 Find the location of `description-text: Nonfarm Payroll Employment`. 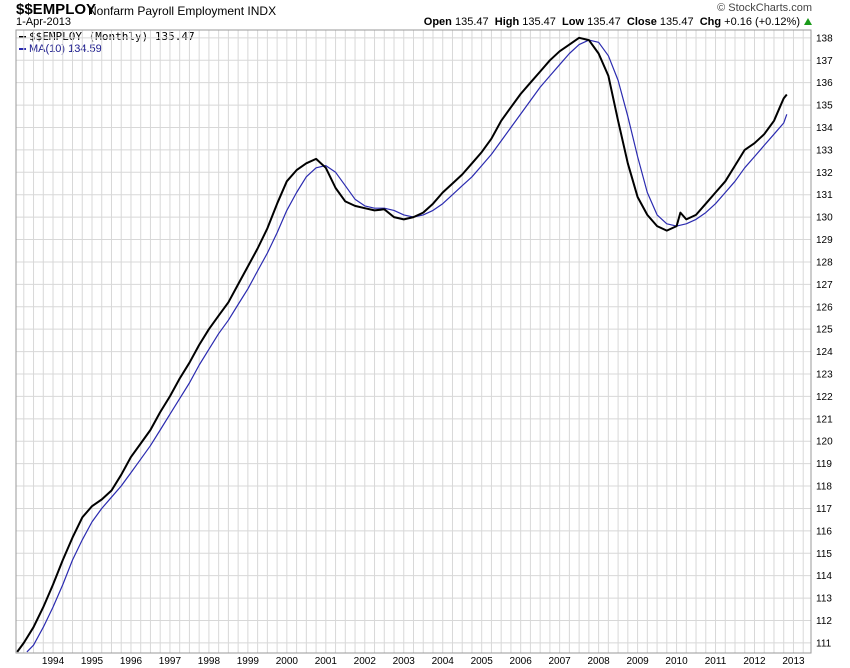

description-text: Nonfarm Payroll Employment is located at coordinates (166, 11).